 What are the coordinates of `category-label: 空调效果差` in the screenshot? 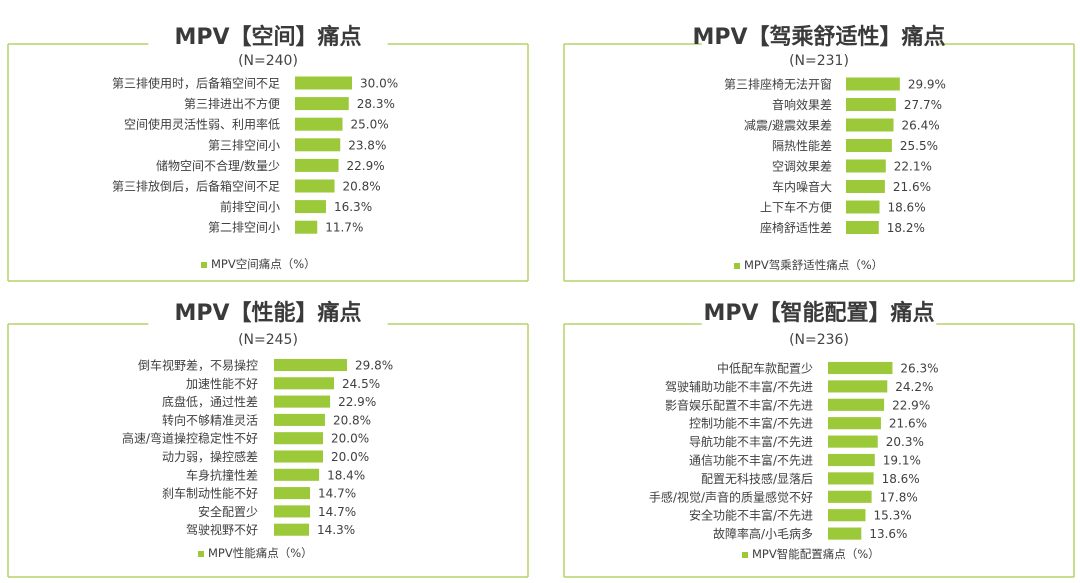 It's located at (802, 166).